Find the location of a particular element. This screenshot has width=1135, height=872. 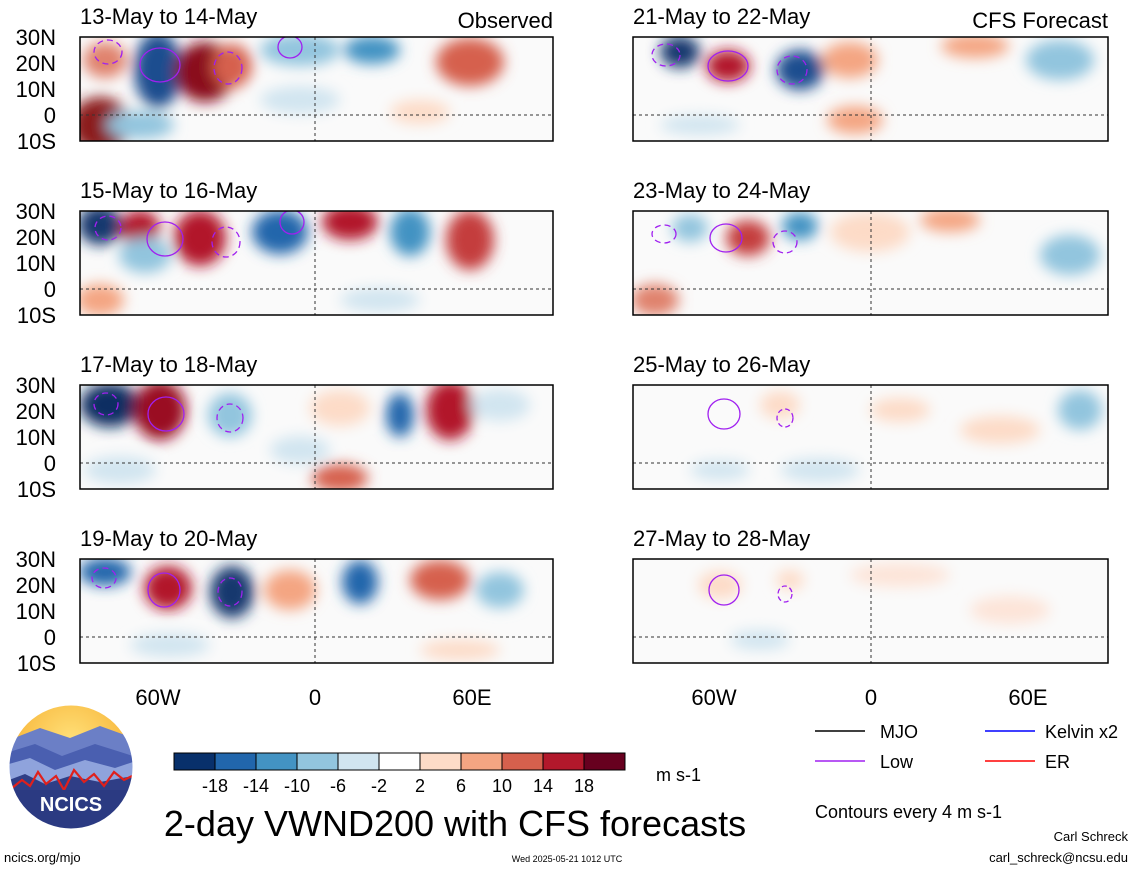

colorbar-tick-label: 18 is located at coordinates (584, 786).